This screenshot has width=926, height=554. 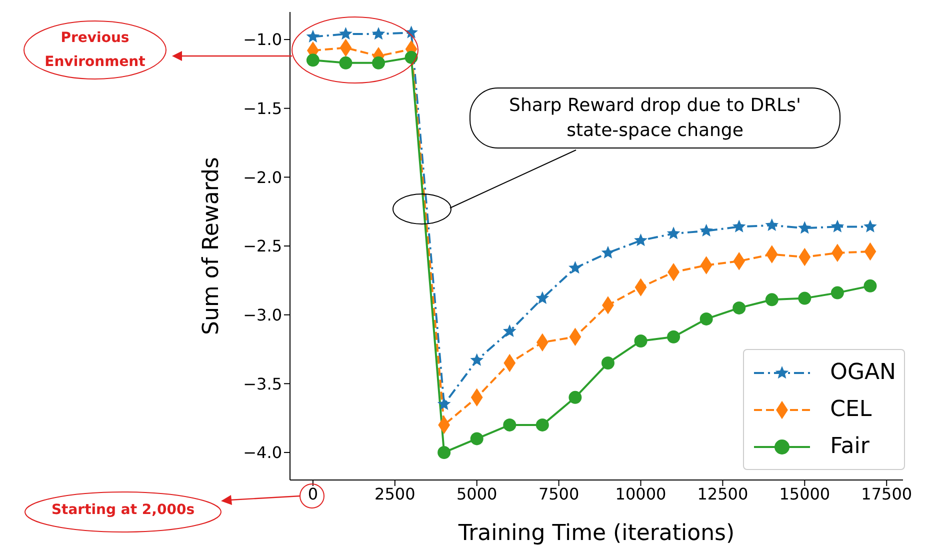 I want to click on y-tick-label: −2.5, so click(x=262, y=246).